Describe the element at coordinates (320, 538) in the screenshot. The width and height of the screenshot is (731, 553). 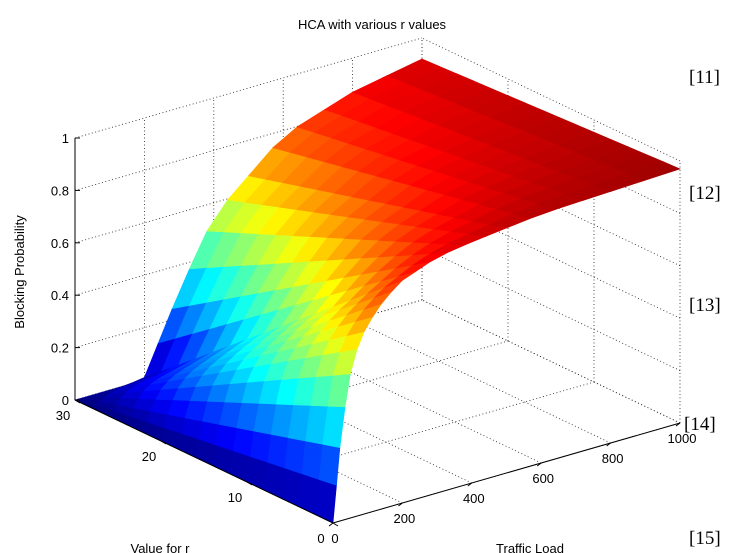
I see `y-tick-label: 0` at that location.